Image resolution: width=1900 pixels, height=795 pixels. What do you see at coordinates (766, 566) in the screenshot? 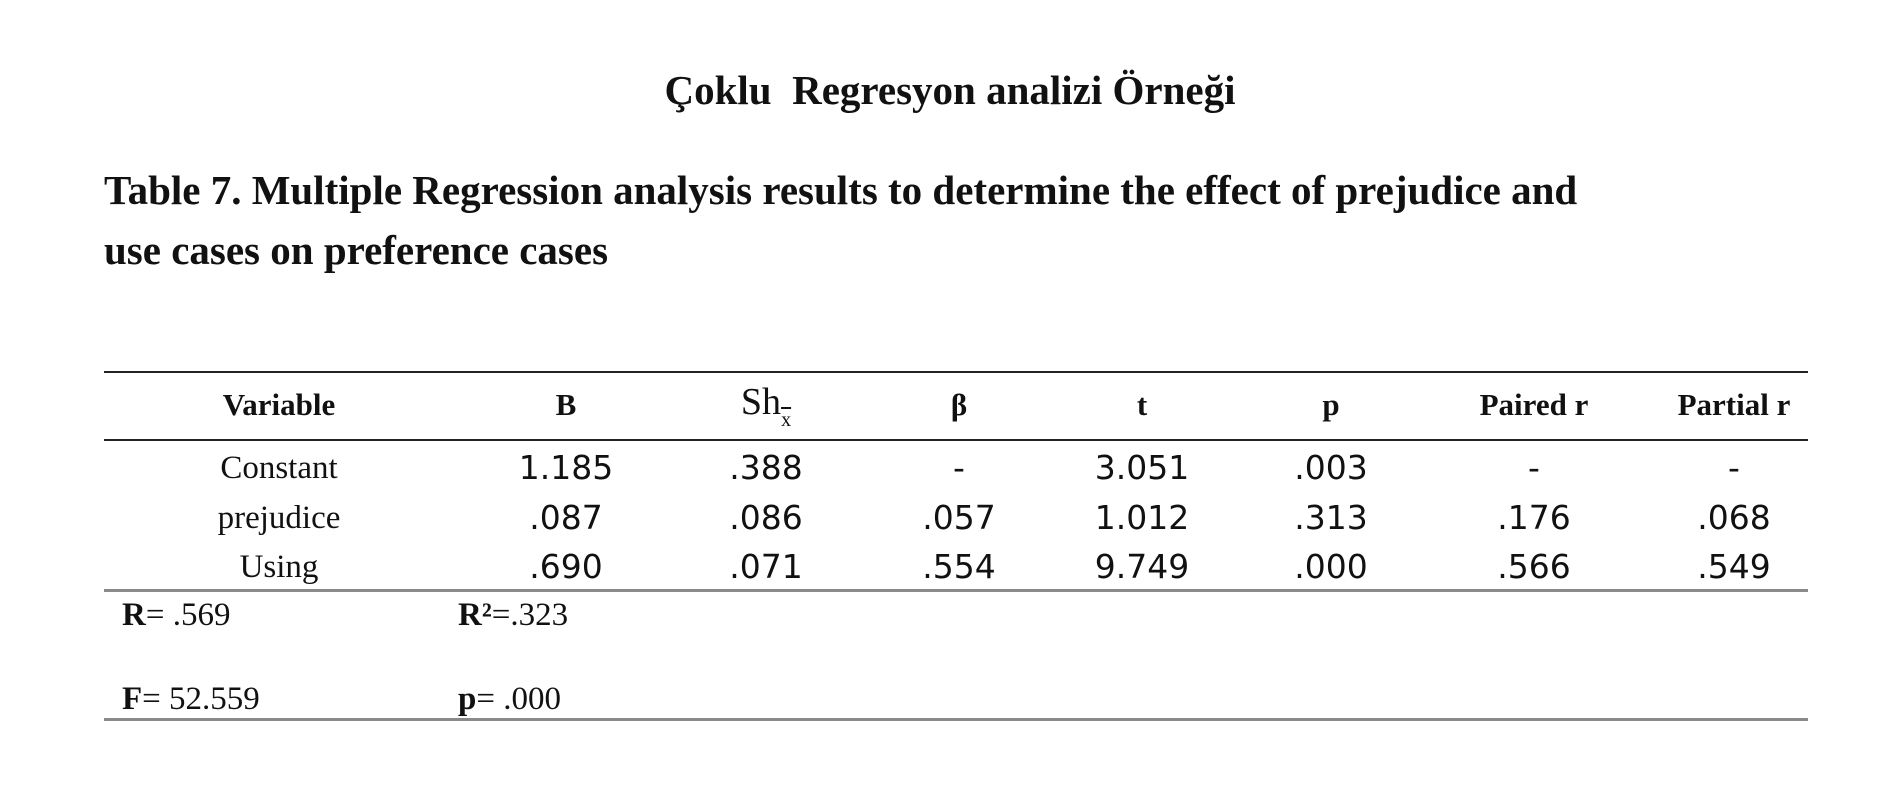
I see `cell-sh: .071` at bounding box center [766, 566].